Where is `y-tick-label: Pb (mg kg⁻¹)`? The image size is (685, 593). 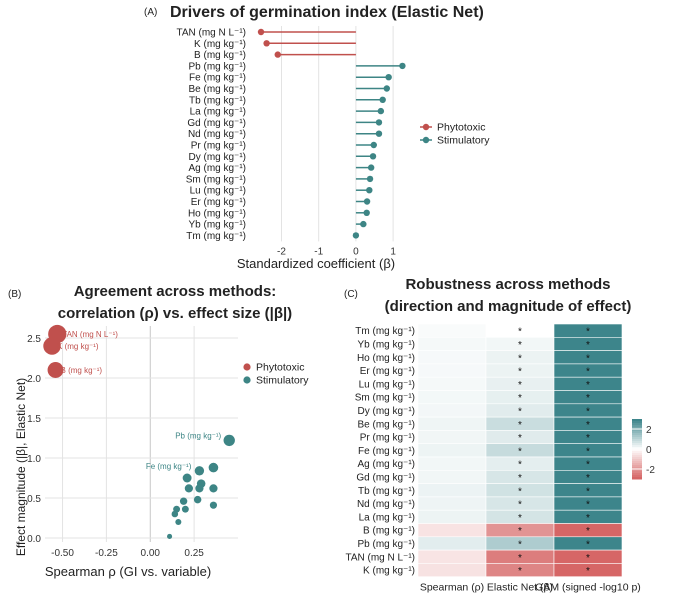
y-tick-label: Pb (mg kg⁻¹) is located at coordinates (217, 66).